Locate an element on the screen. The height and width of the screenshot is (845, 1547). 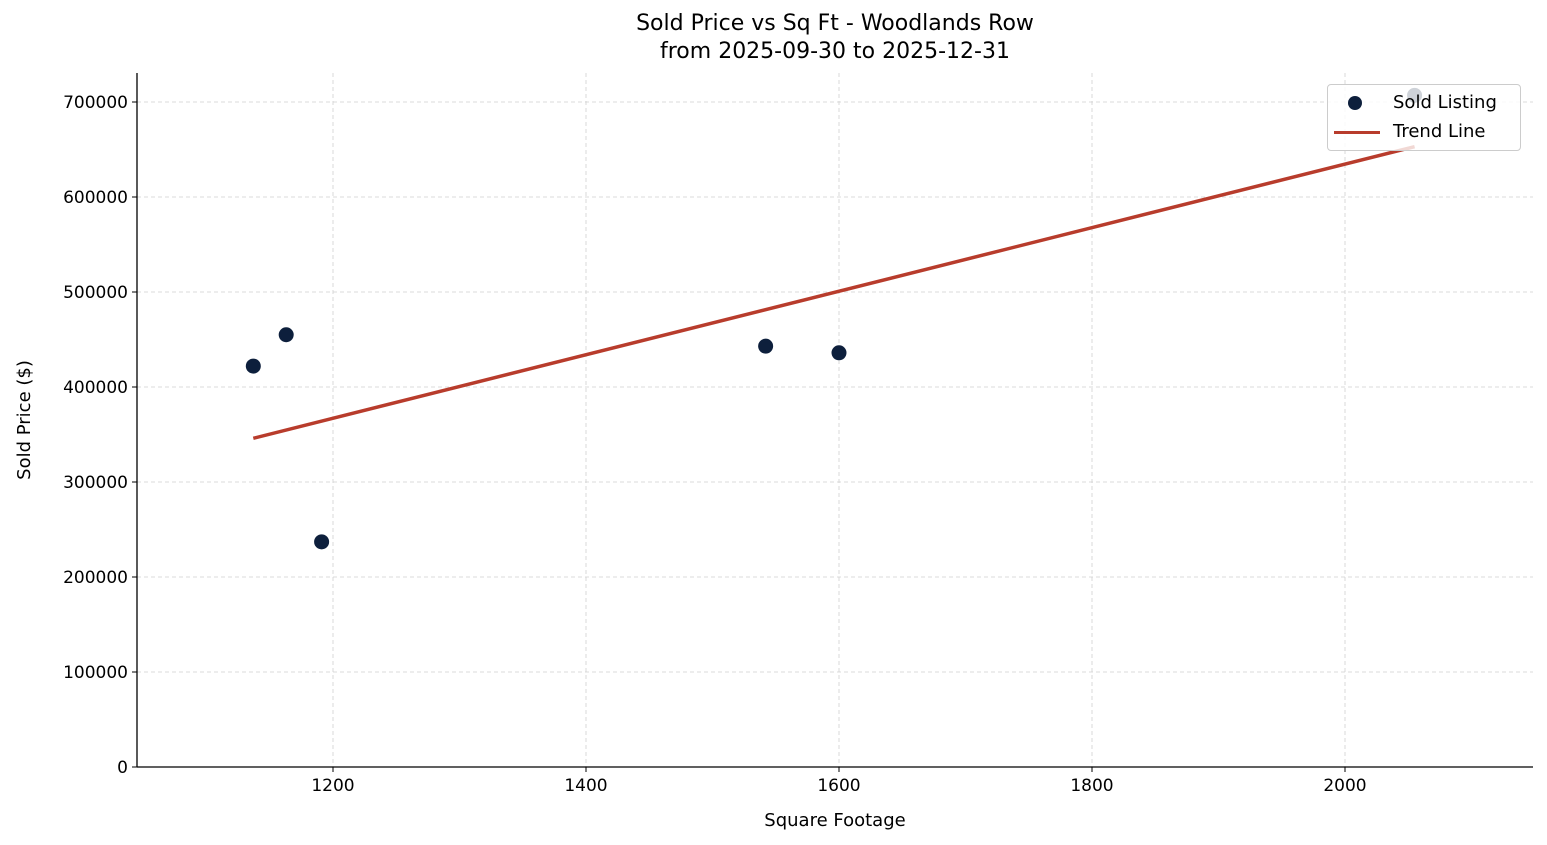
y-axis-label: Sold Price ($) is located at coordinates (24, 420).